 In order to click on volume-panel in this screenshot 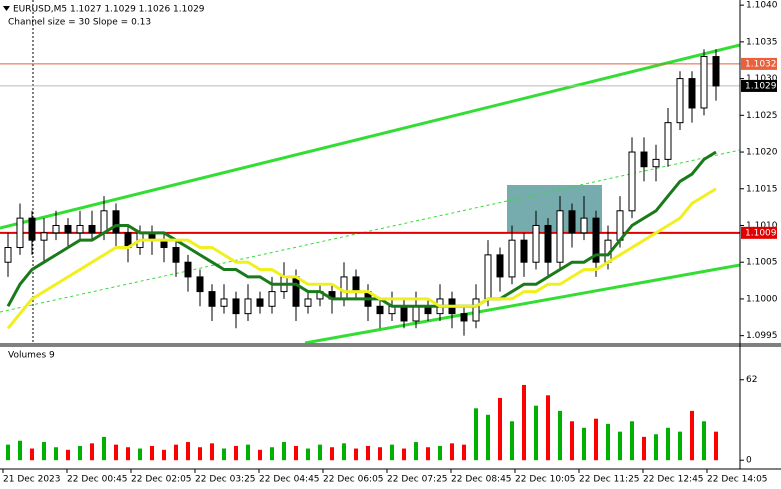, I will do `click(362, 422)`.